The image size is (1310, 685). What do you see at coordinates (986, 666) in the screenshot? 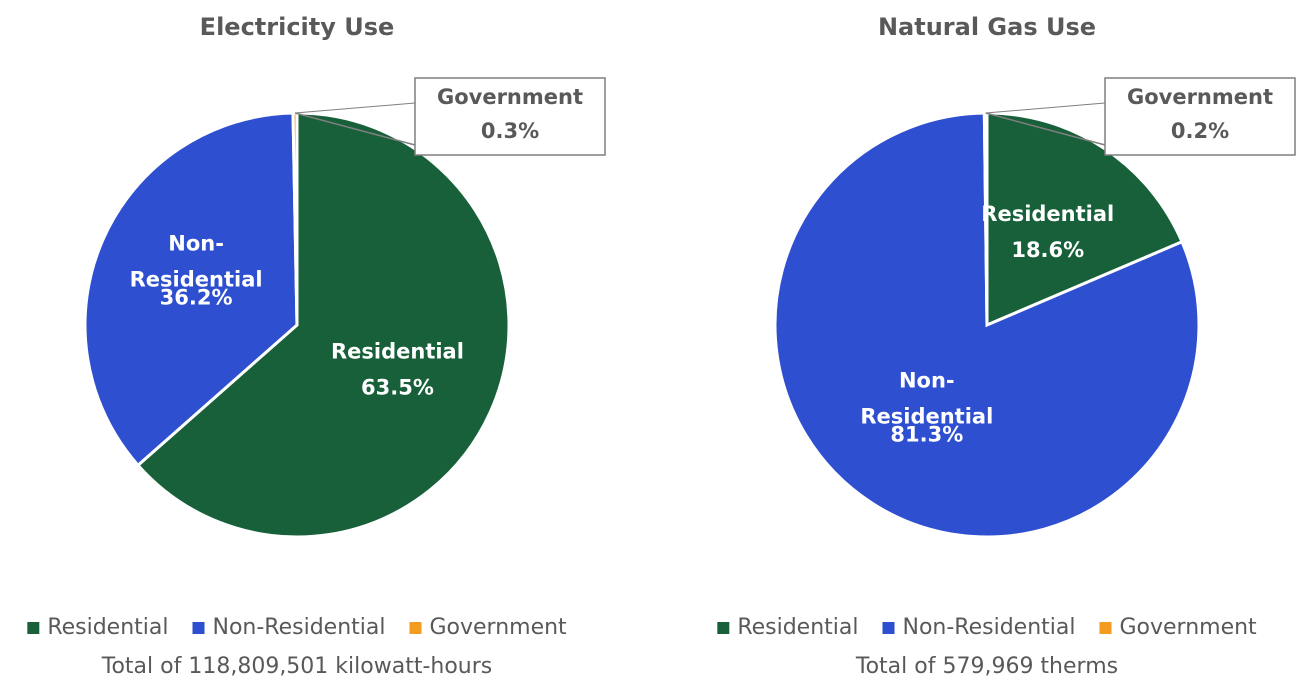
I see `caption: Total of 579,969 therms` at bounding box center [986, 666].